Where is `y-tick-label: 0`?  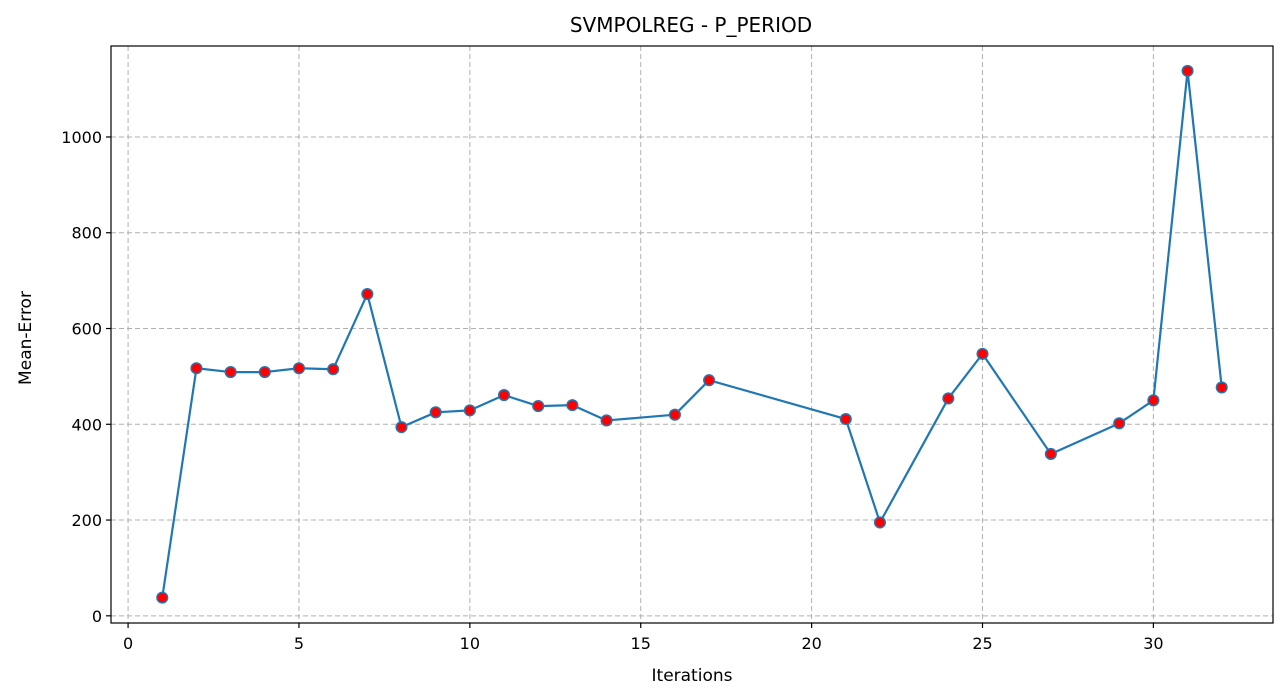 y-tick-label: 0 is located at coordinates (97, 616).